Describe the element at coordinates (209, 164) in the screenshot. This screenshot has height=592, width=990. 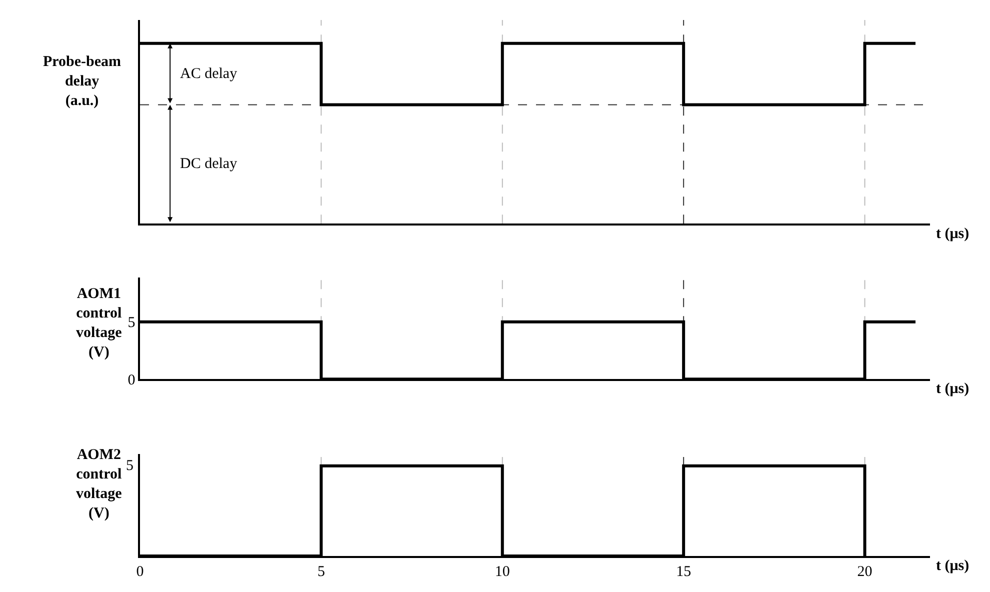
I see `annotation: DC delay` at that location.